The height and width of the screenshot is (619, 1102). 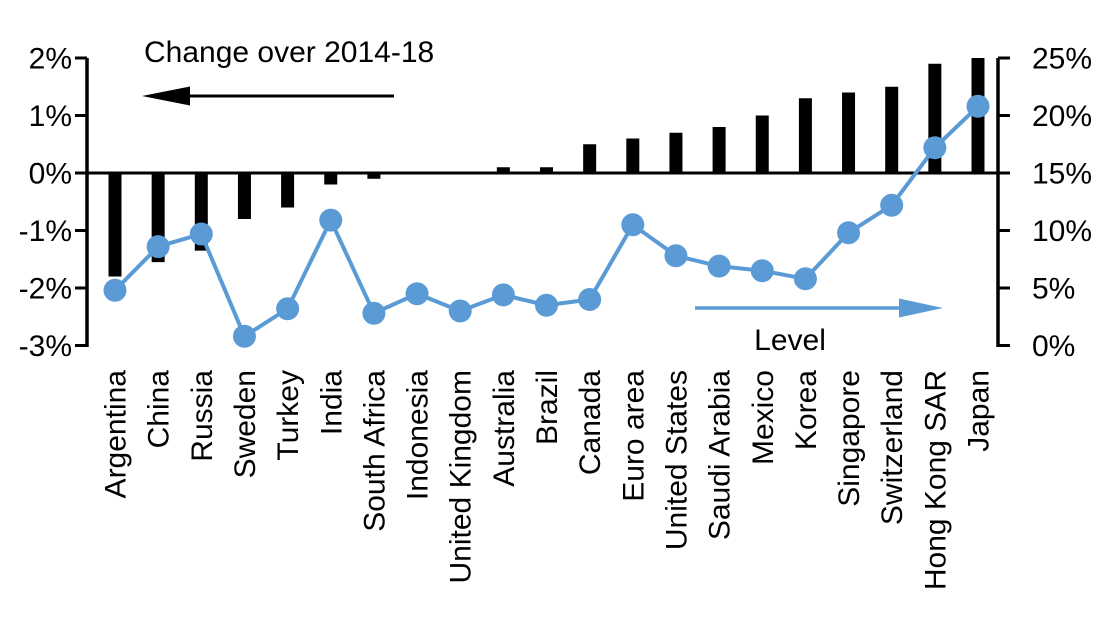 What do you see at coordinates (719, 150) in the screenshot?
I see `bar-saudi-arabia` at bounding box center [719, 150].